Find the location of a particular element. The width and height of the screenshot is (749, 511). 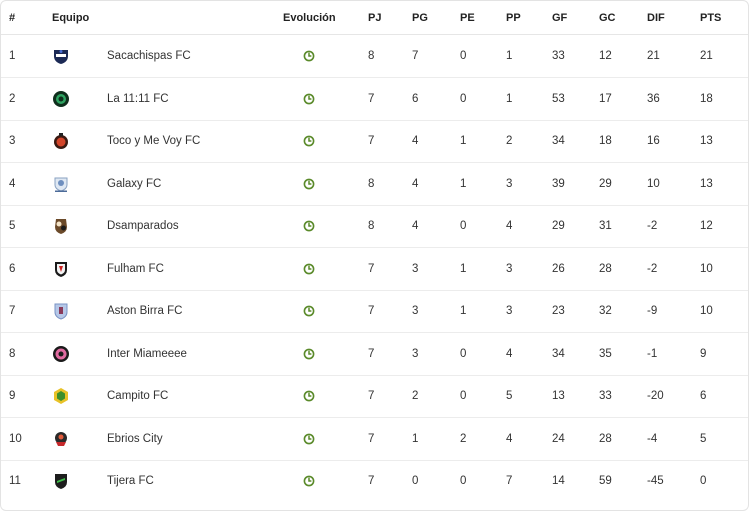

team-name: Fulham FC is located at coordinates (135, 268).